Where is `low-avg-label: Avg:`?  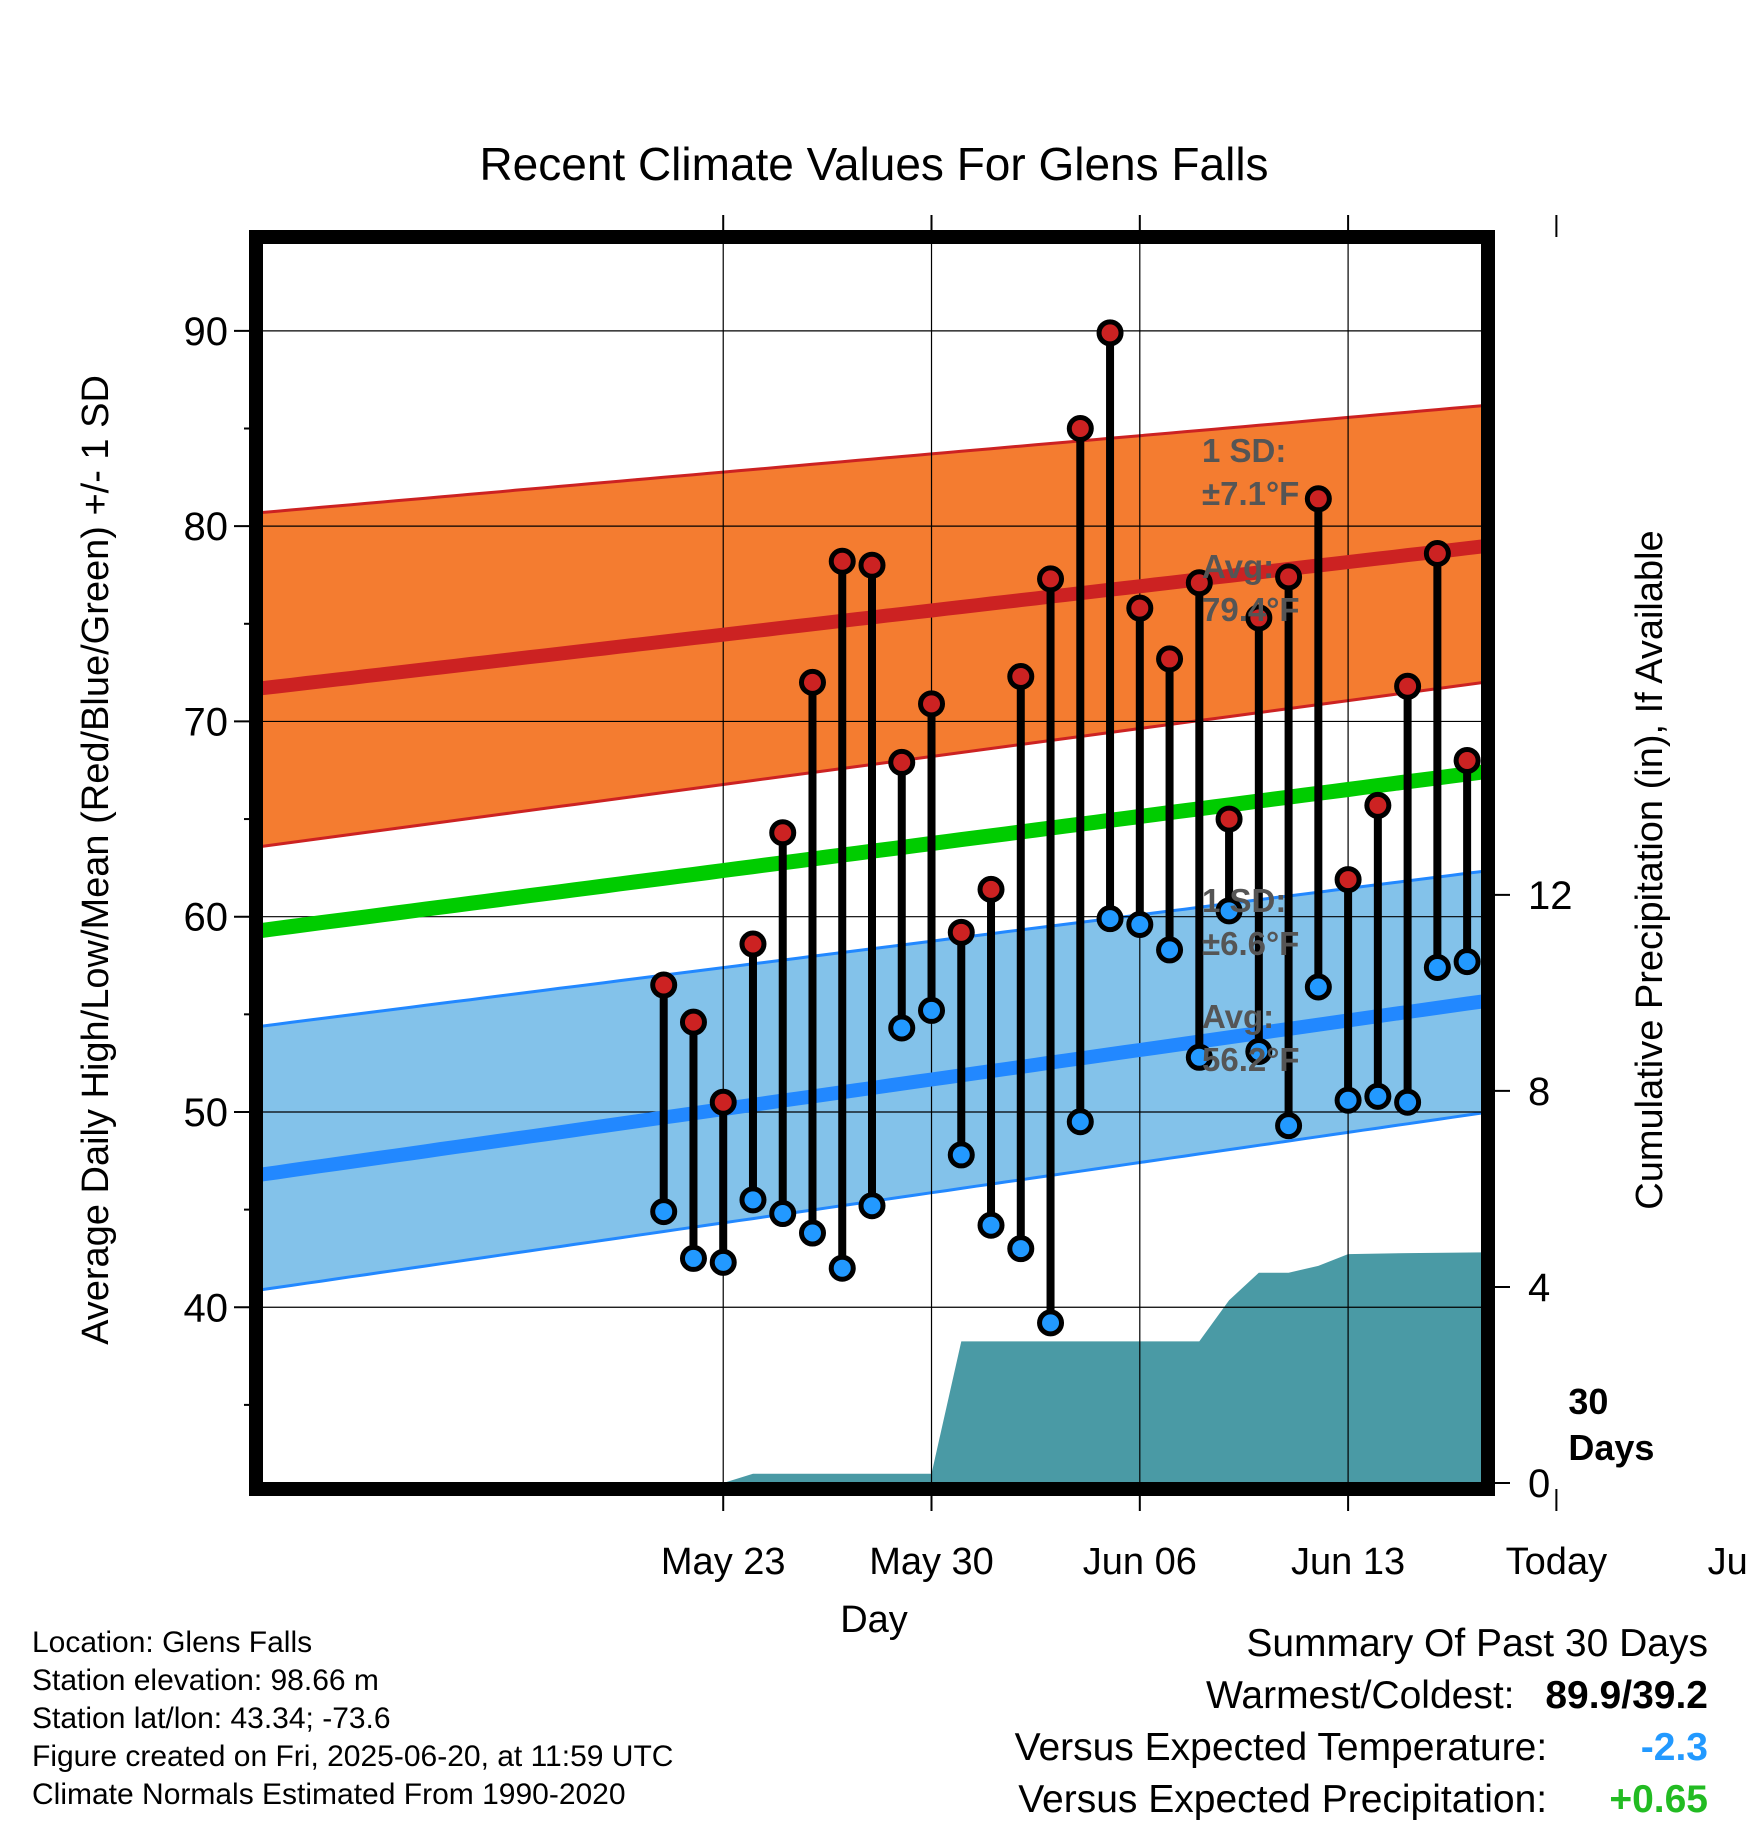 low-avg-label: Avg: is located at coordinates (1238, 1016).